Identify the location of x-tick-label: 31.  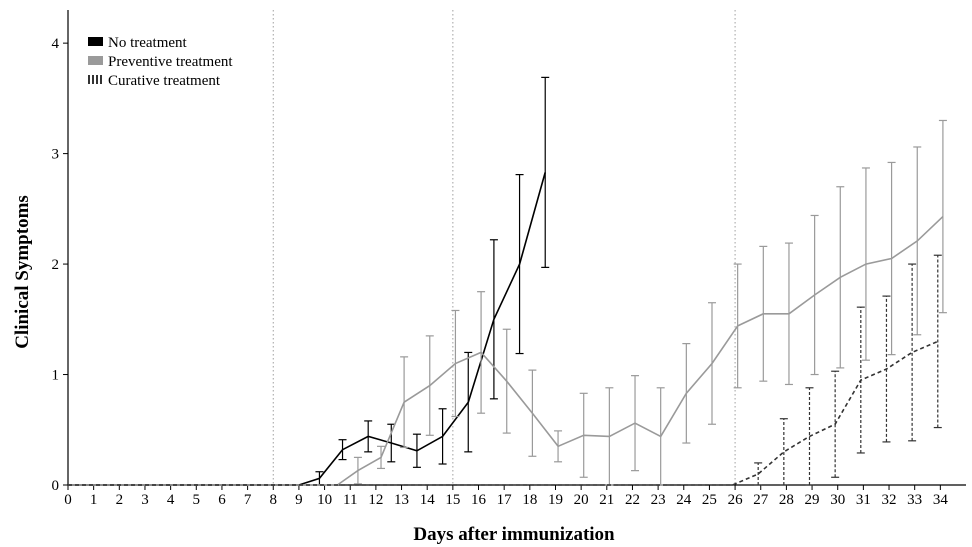
(863, 500).